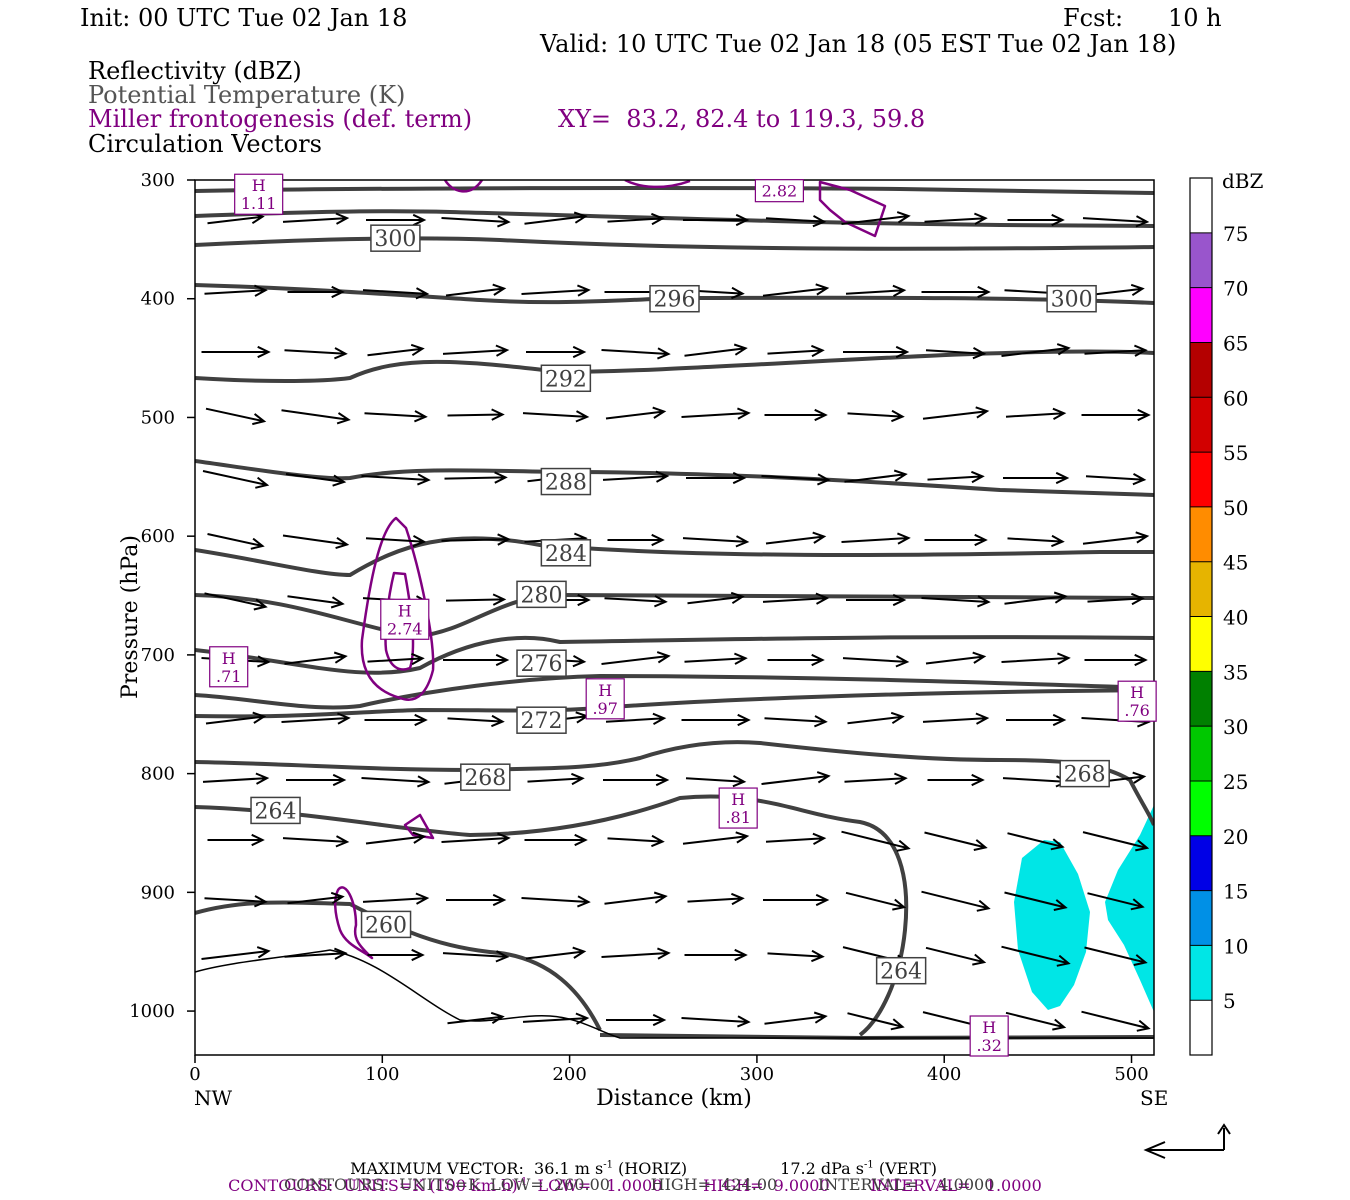 The height and width of the screenshot is (1200, 1350). I want to click on miller-value-label: .71, so click(228, 676).